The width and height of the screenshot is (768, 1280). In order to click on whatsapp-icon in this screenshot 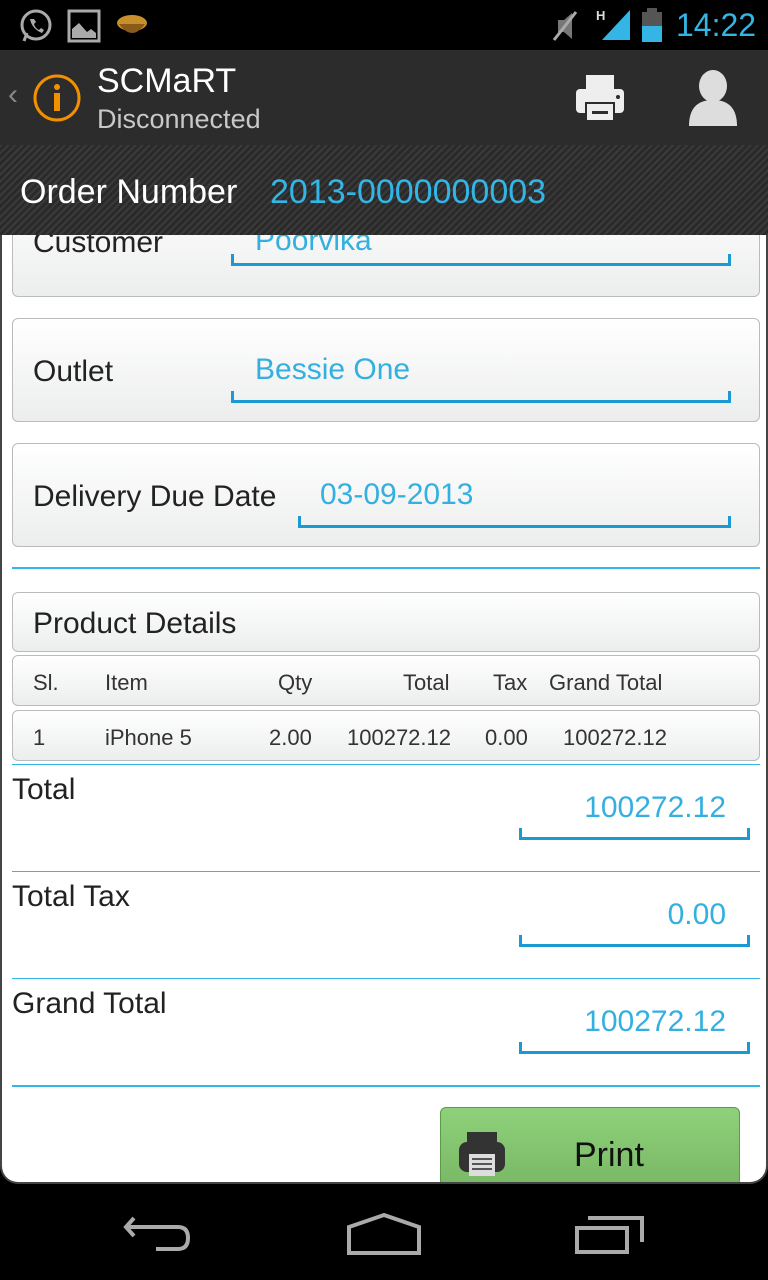, I will do `click(36, 25)`.